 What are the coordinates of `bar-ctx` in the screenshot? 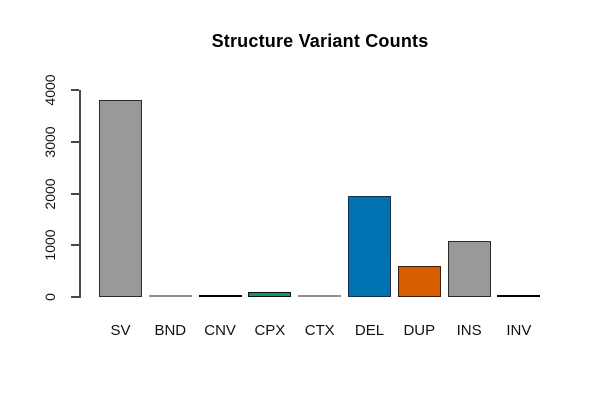 It's located at (320, 295).